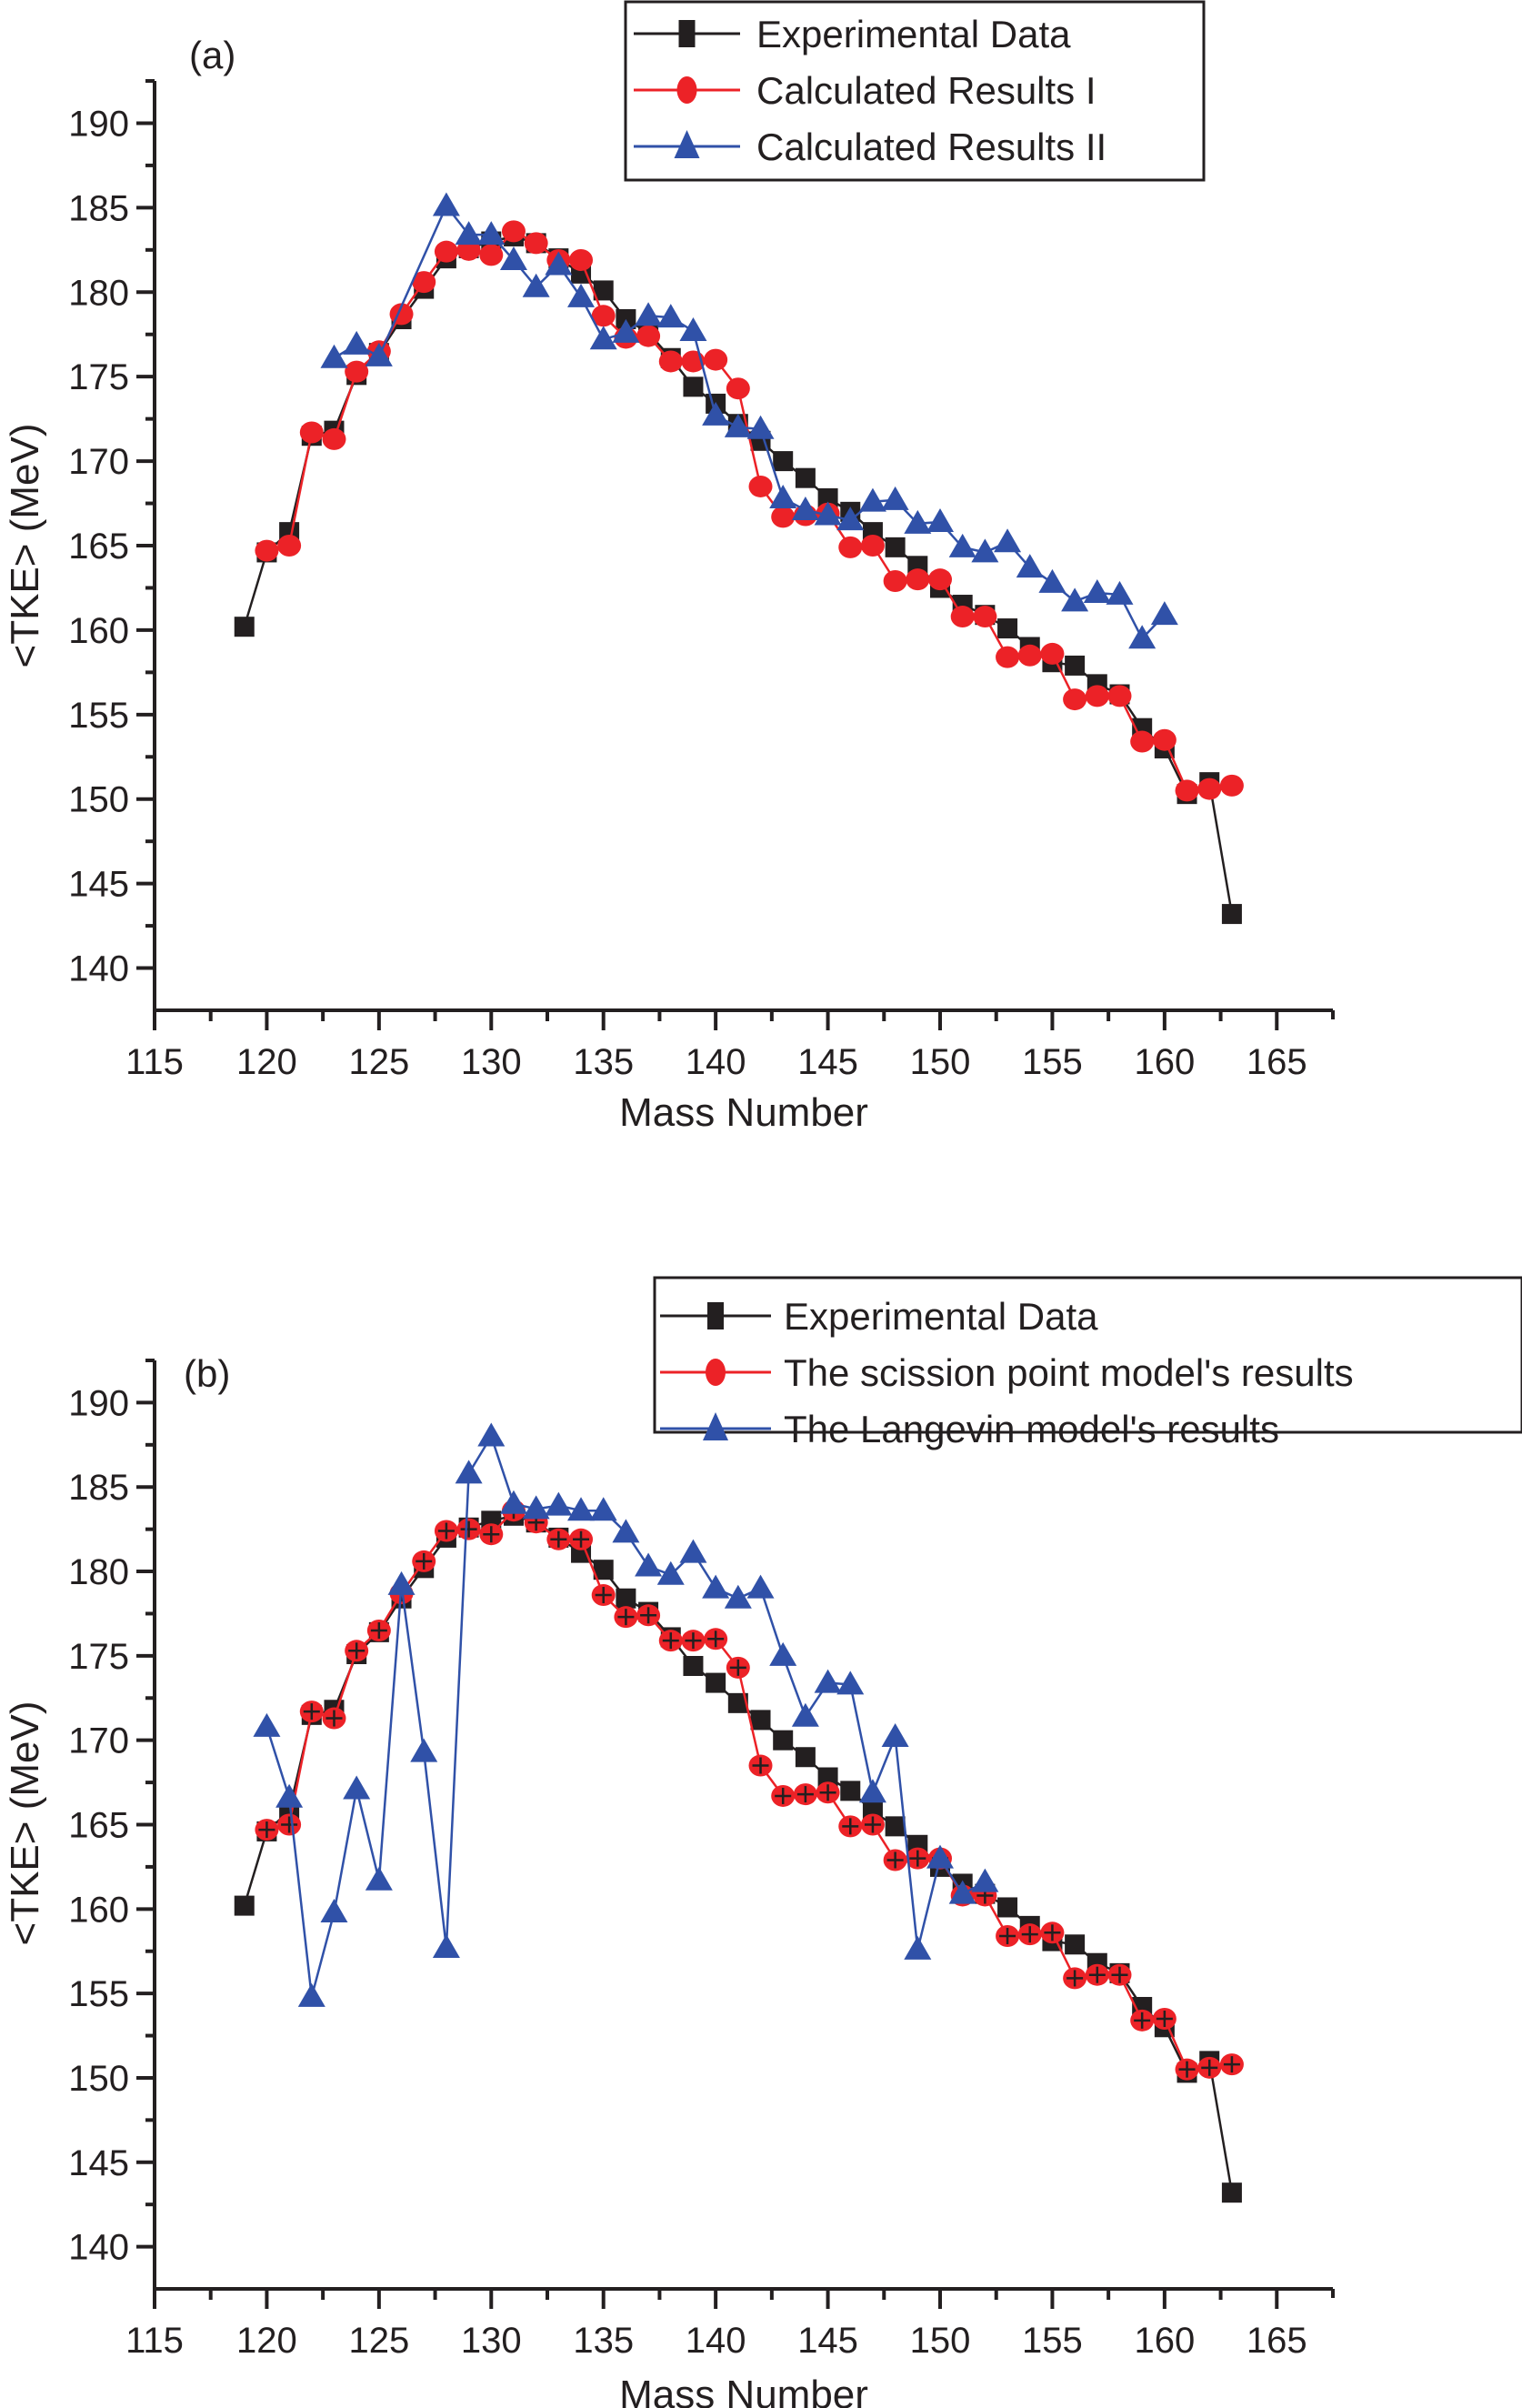  I want to click on x-tick-label: 165, so click(1277, 1062).